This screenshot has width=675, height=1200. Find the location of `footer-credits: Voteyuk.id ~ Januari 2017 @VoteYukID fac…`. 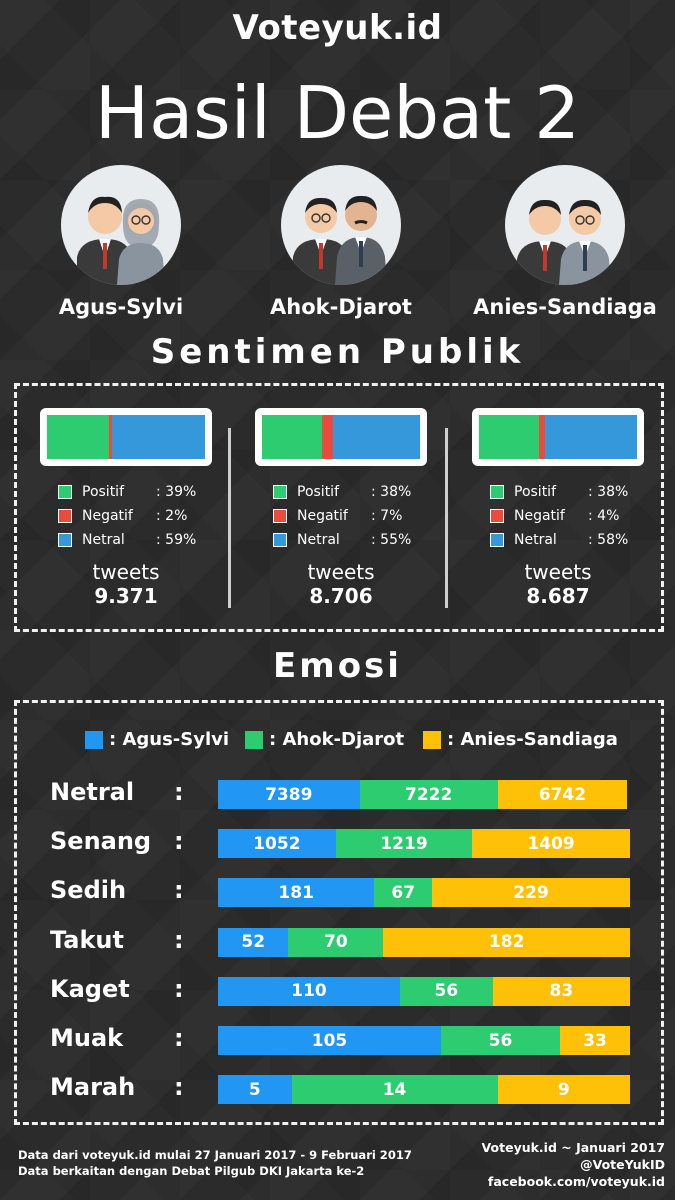

footer-credits: Voteyuk.id ~ Januari 2017 @VoteYukID fac… is located at coordinates (573, 1164).